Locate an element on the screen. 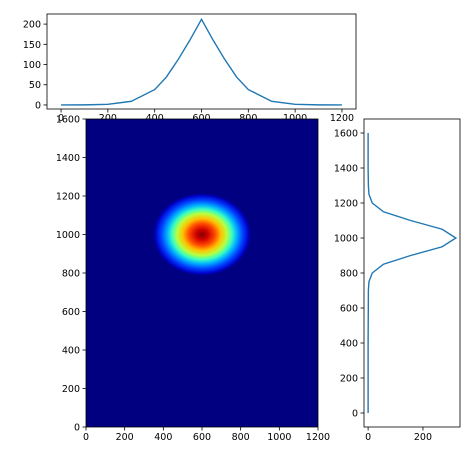  right-xtick-label-0: 0 is located at coordinates (368, 437).